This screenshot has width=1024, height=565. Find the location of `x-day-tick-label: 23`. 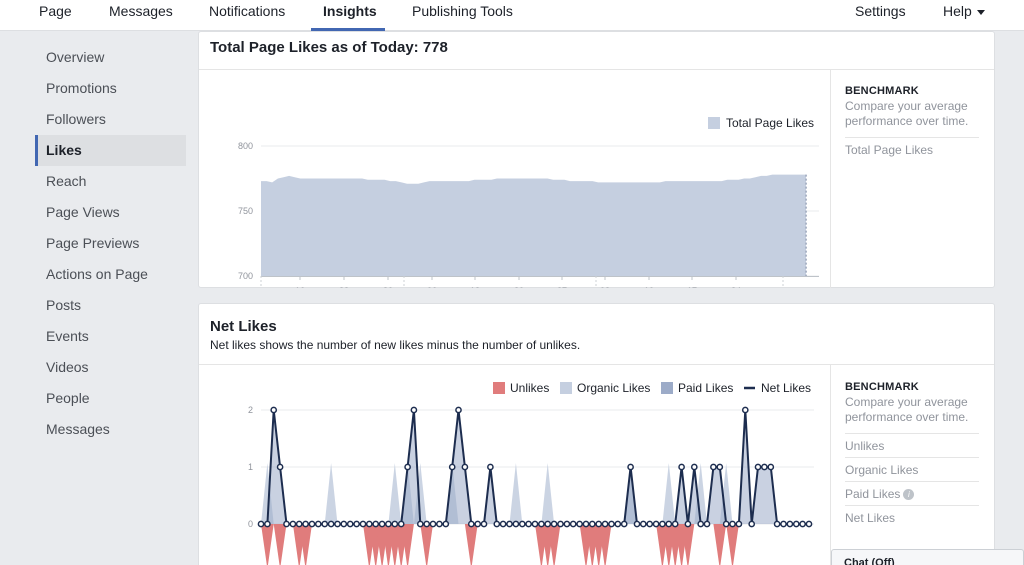

x-day-tick-label: 23 is located at coordinates (344, 287).